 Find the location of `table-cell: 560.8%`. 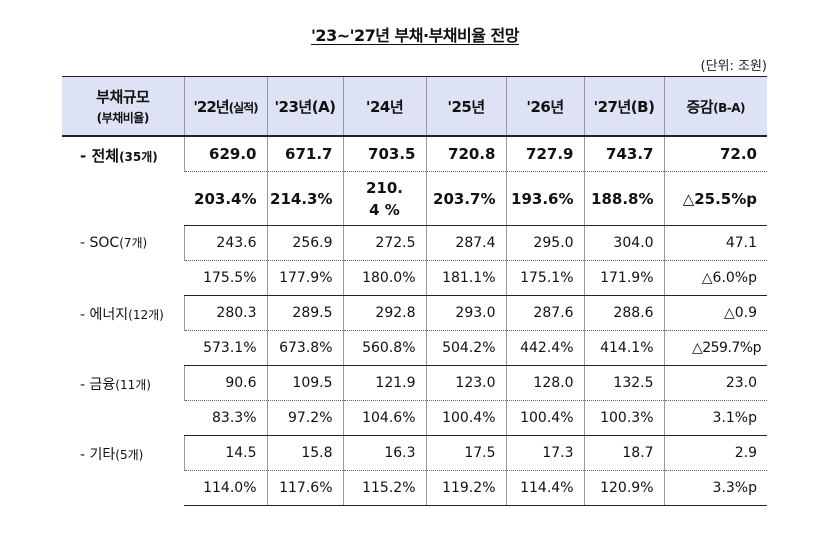

table-cell: 560.8% is located at coordinates (384, 348).